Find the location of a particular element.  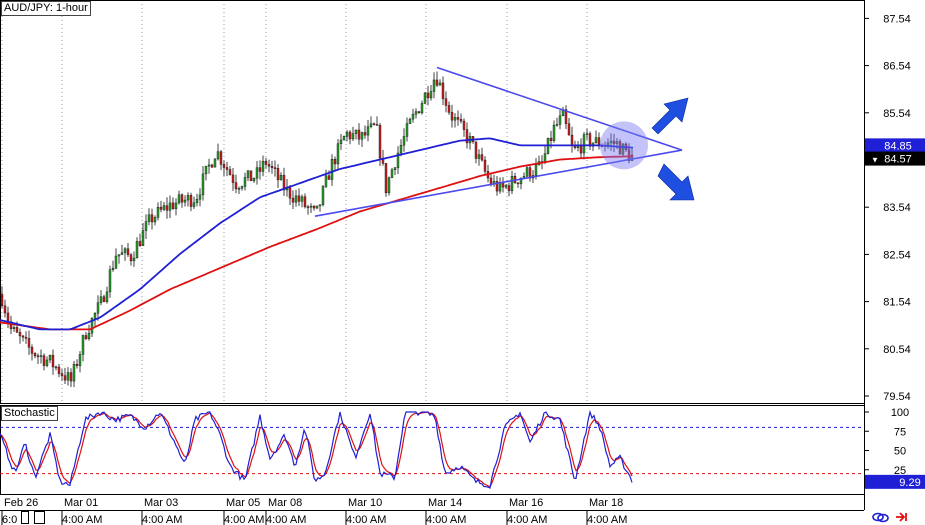

date-label: Mar 16 is located at coordinates (526, 503).